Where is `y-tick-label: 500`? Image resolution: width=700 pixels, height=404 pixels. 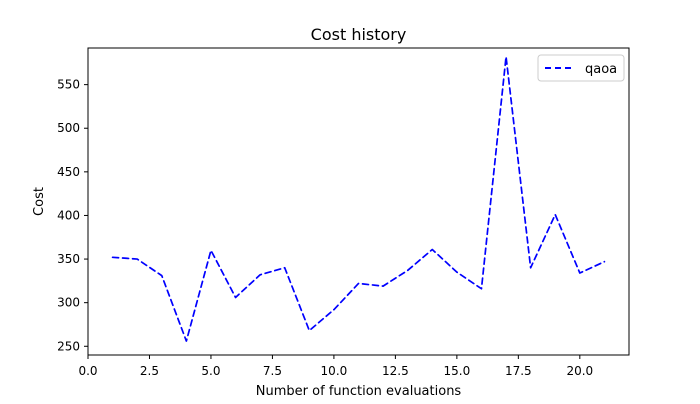
y-tick-label: 500 is located at coordinates (68, 128).